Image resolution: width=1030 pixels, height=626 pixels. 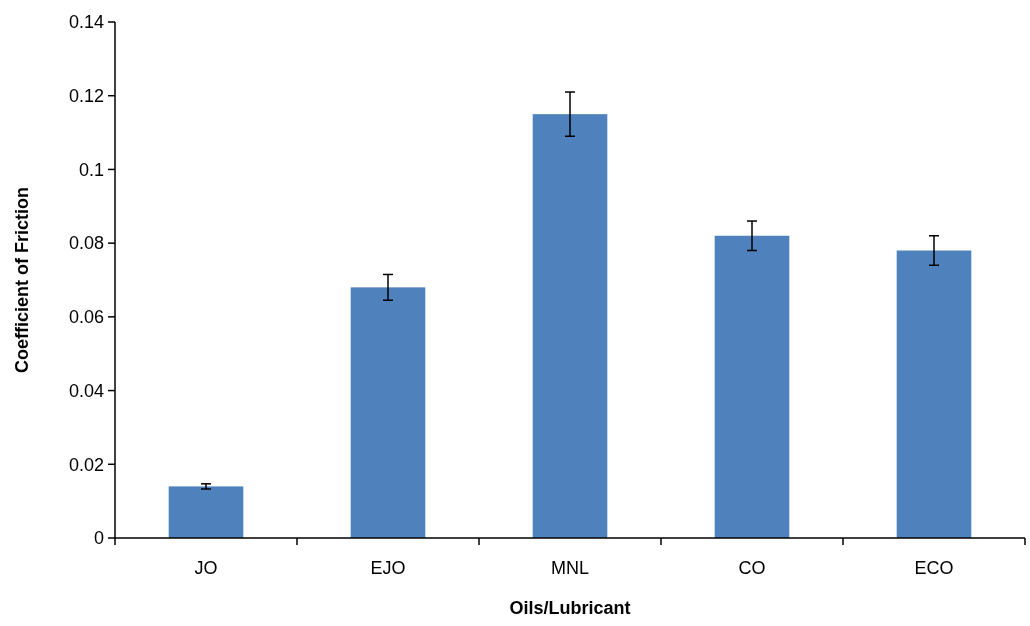 What do you see at coordinates (86, 243) in the screenshot?
I see `y-tick-label: 0.08` at bounding box center [86, 243].